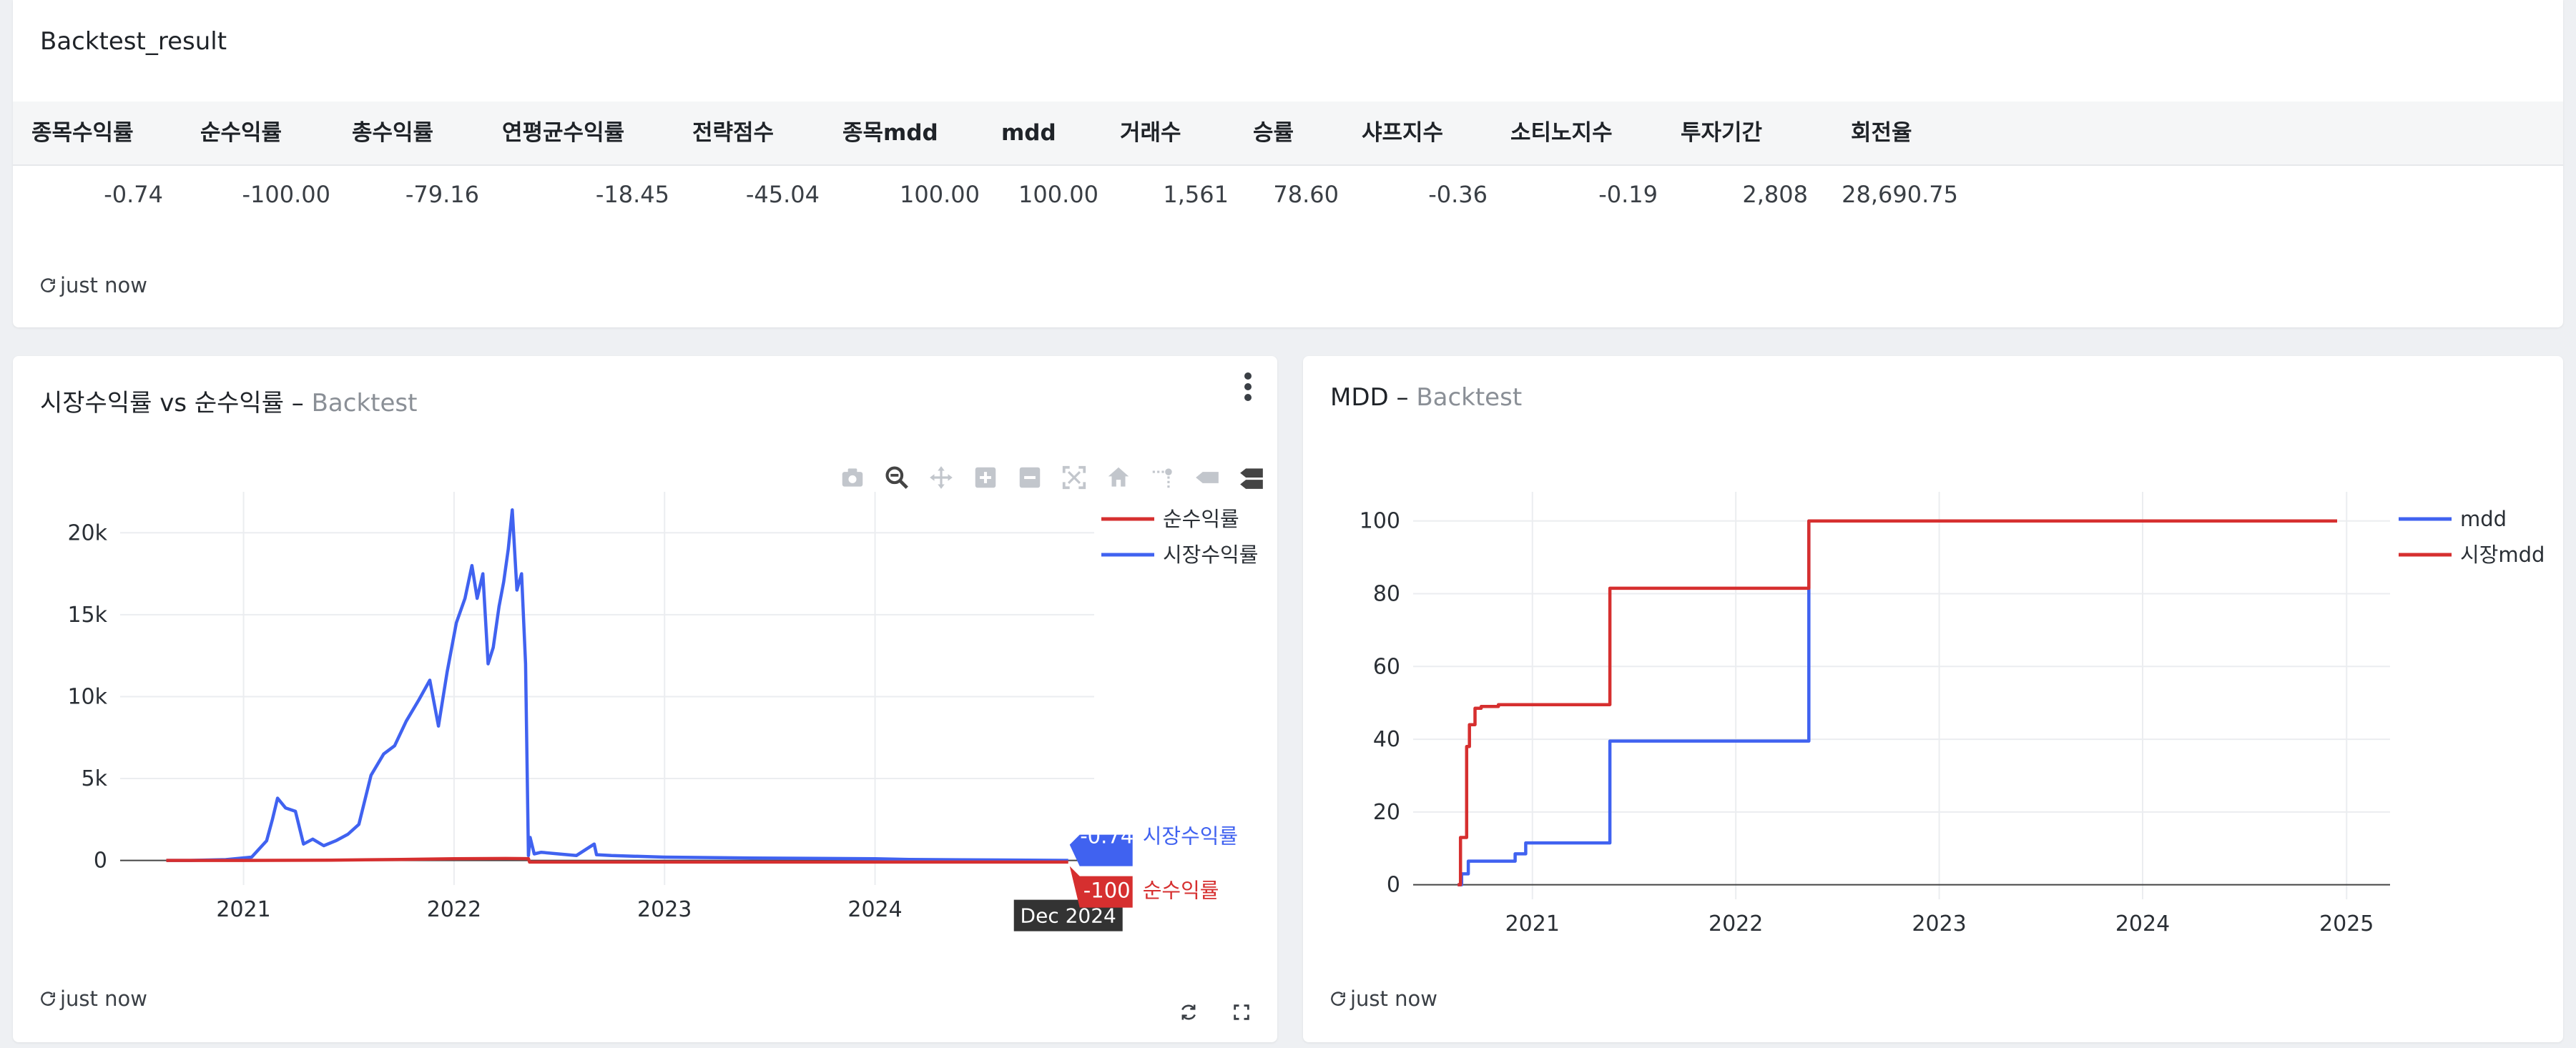 This screenshot has width=2576, height=1048. I want to click on y-tick-label: 60, so click(1387, 666).